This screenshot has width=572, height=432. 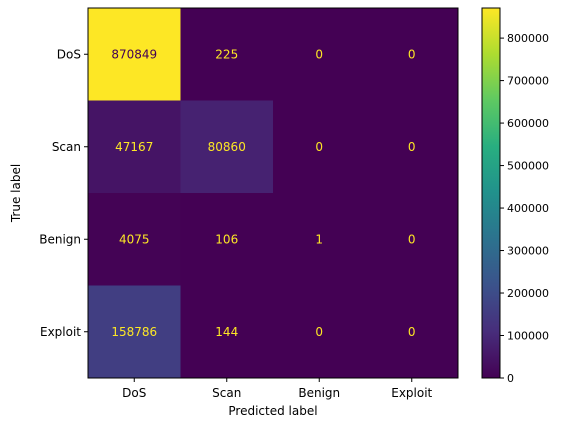 I want to click on x-tick-label: DoS, so click(x=134, y=393).